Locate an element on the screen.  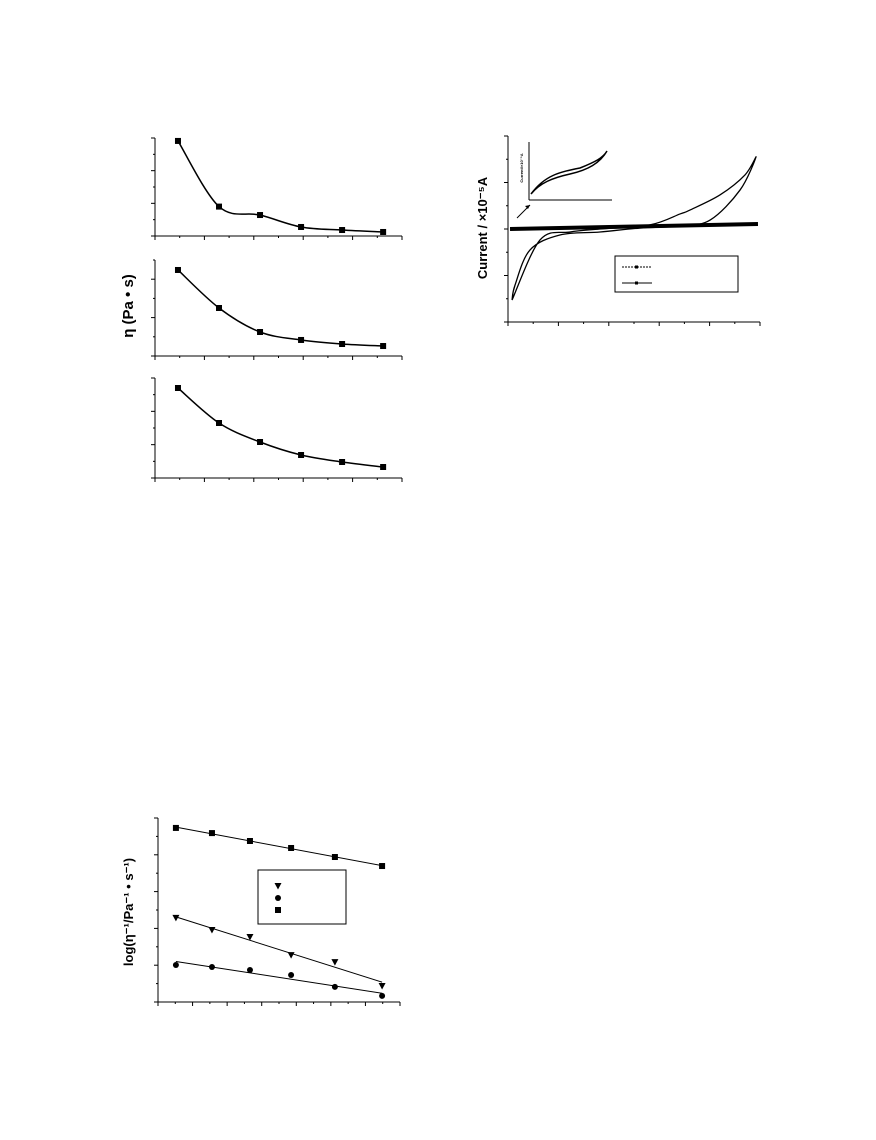
y-axis-label: η (Pa • s) is located at coordinates (128, 306).